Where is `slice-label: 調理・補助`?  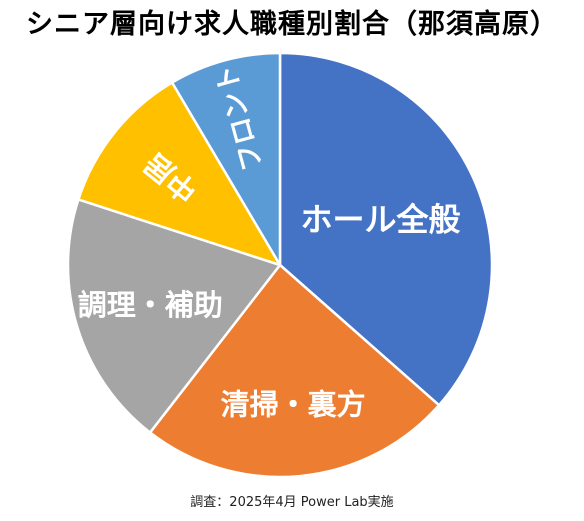 slice-label: 調理・補助 is located at coordinates (150, 305).